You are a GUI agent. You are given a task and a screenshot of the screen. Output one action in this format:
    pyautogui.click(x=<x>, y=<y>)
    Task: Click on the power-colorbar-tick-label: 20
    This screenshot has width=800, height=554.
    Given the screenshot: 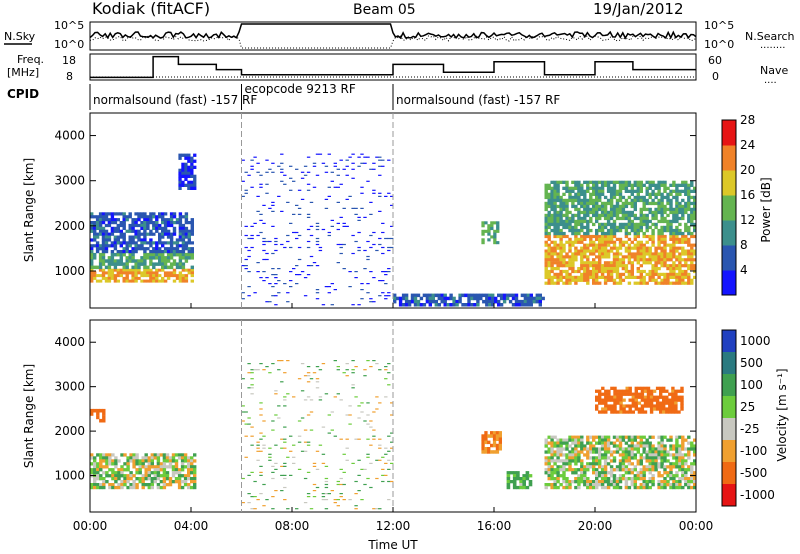 What is the action you would take?
    pyautogui.click(x=747, y=170)
    